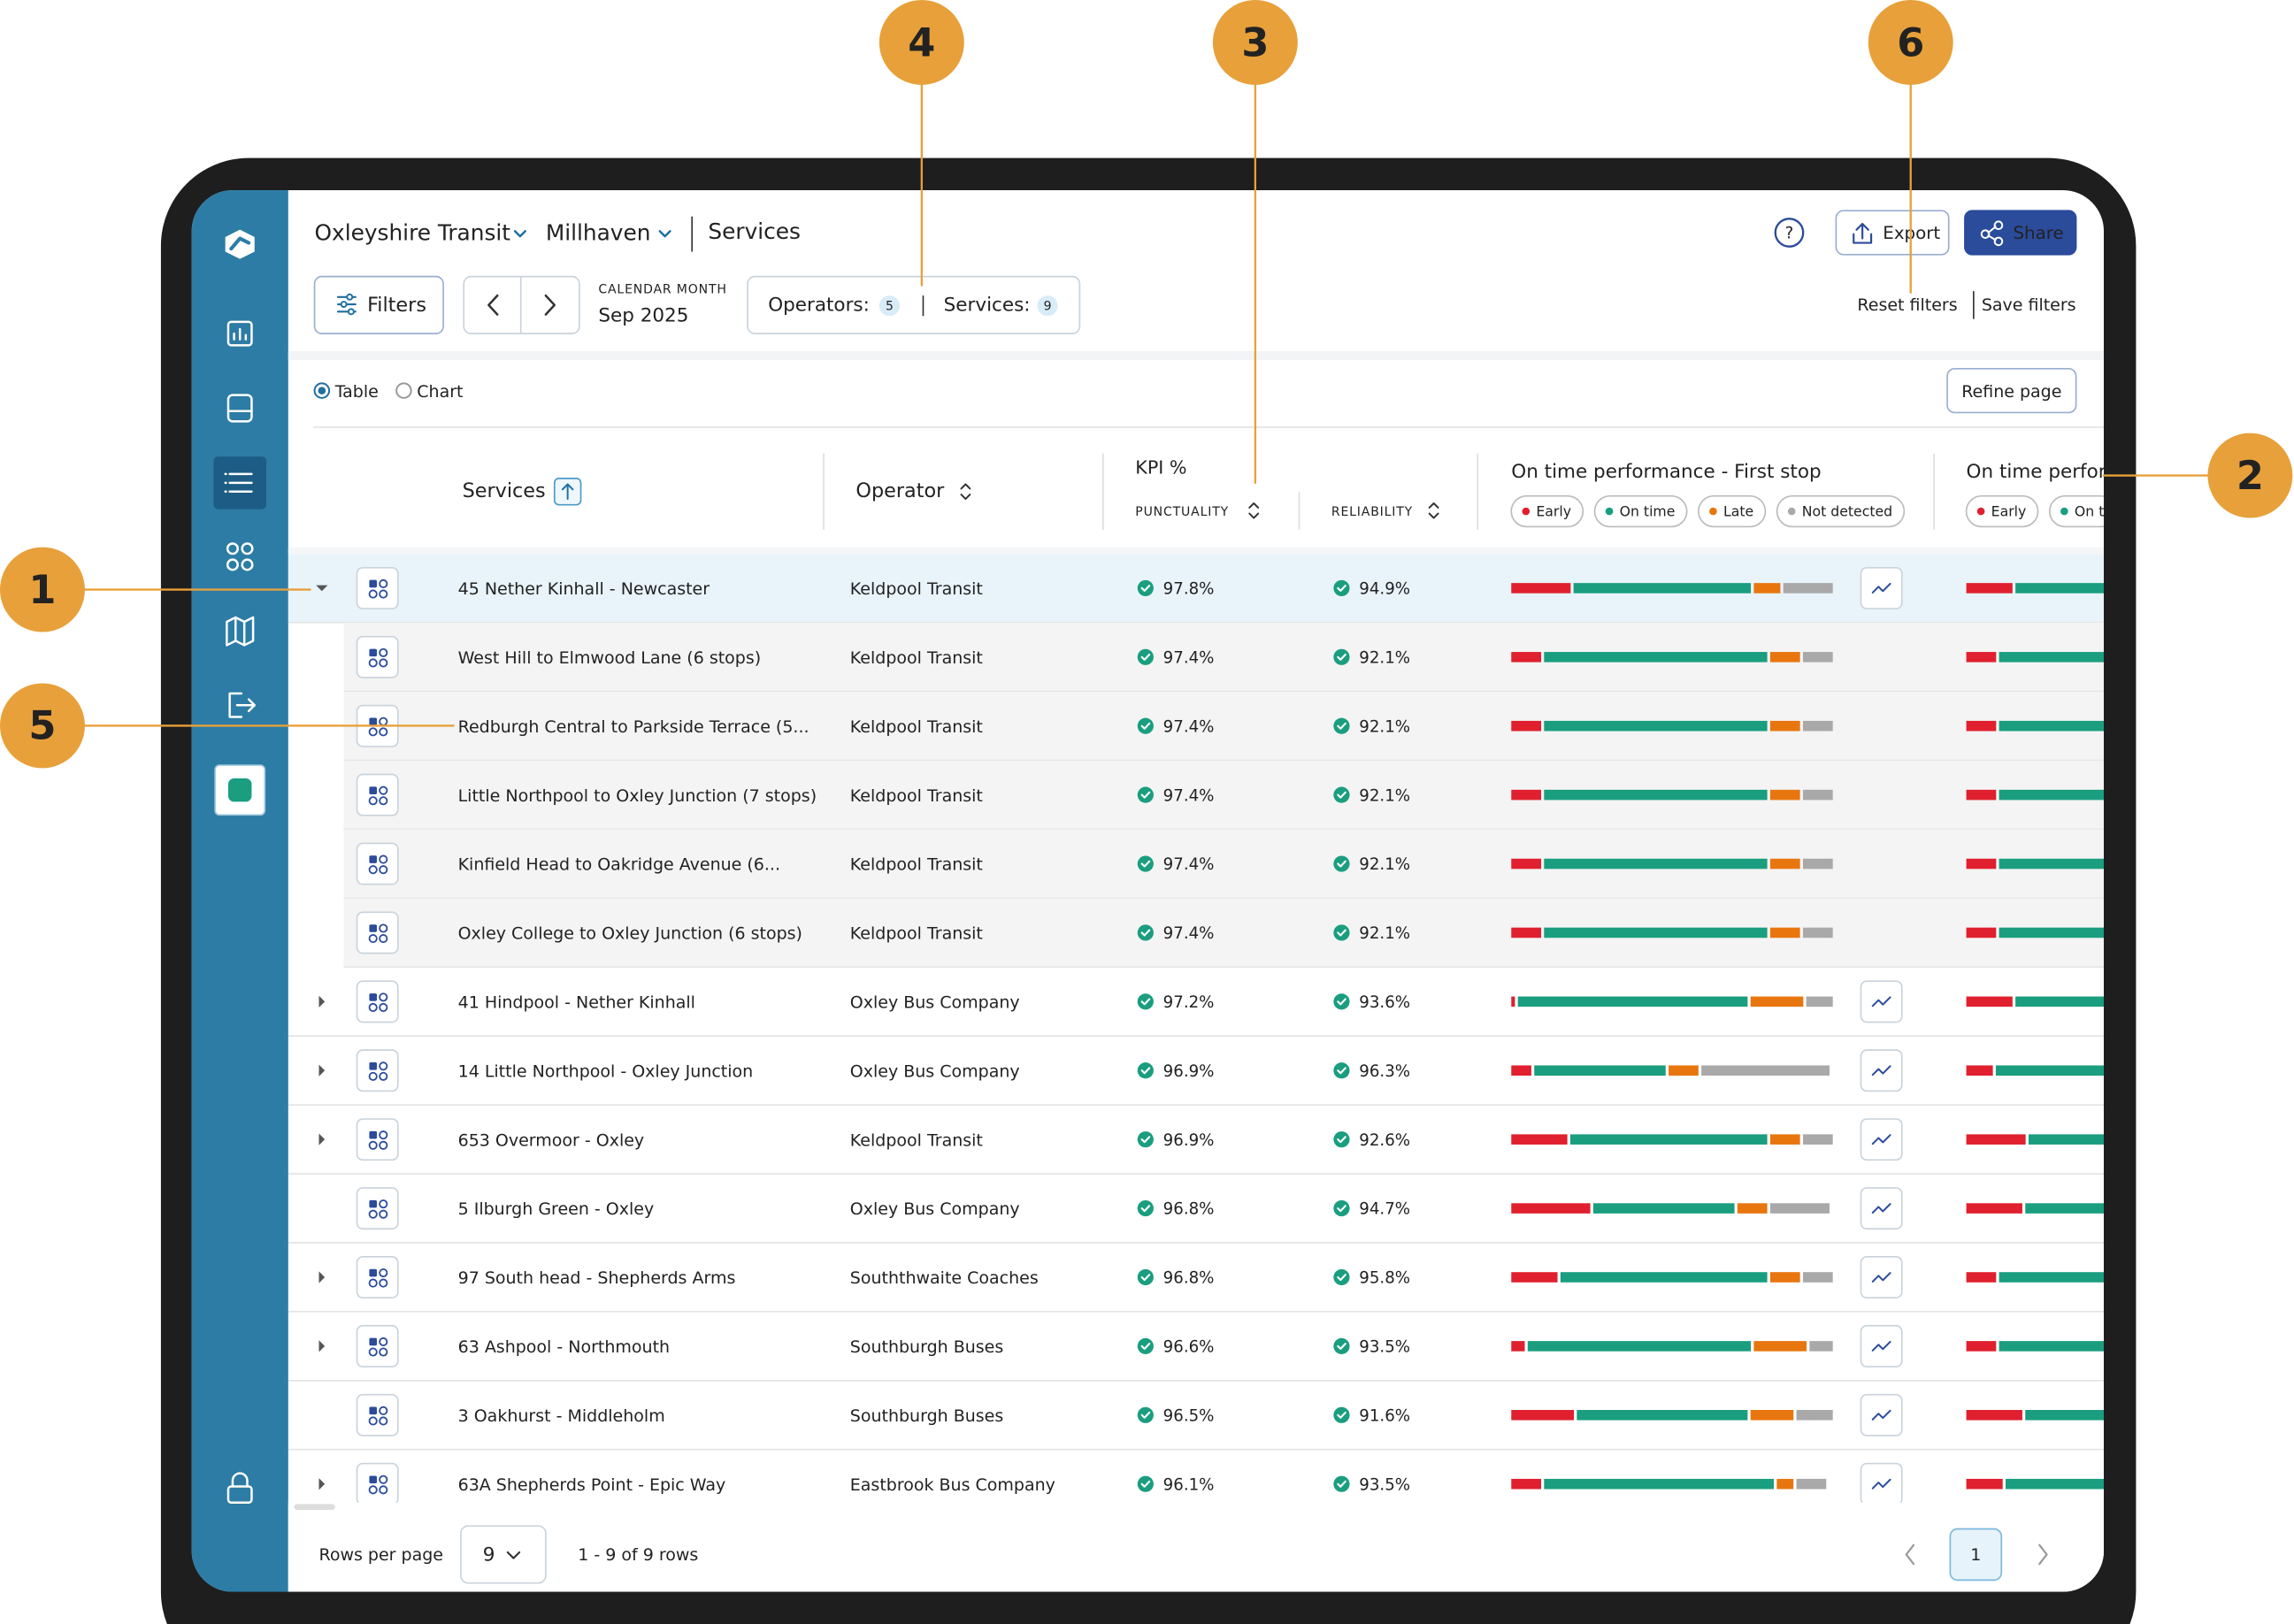 The image size is (2294, 1624). I want to click on radio-chart, so click(404, 390).